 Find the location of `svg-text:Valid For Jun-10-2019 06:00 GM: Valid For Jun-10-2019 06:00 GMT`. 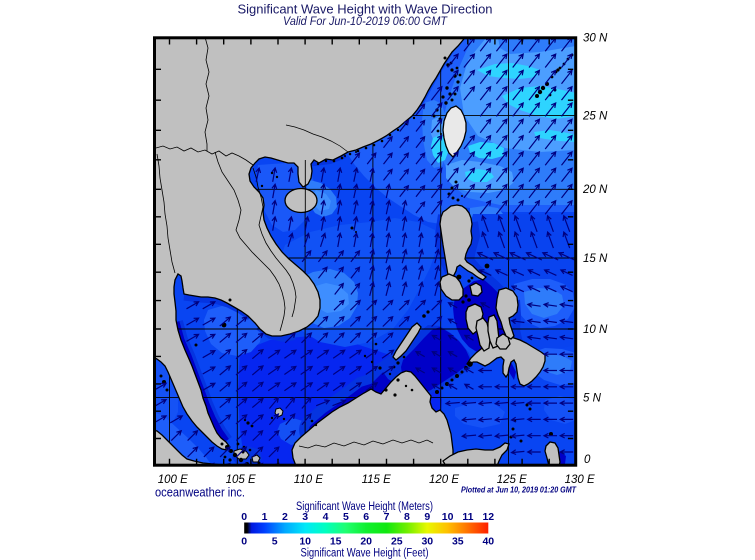

svg-text:Valid For Jun-10-2019 06:00 GM: Valid For Jun-10-2019 06:00 GMT is located at coordinates (365, 22).